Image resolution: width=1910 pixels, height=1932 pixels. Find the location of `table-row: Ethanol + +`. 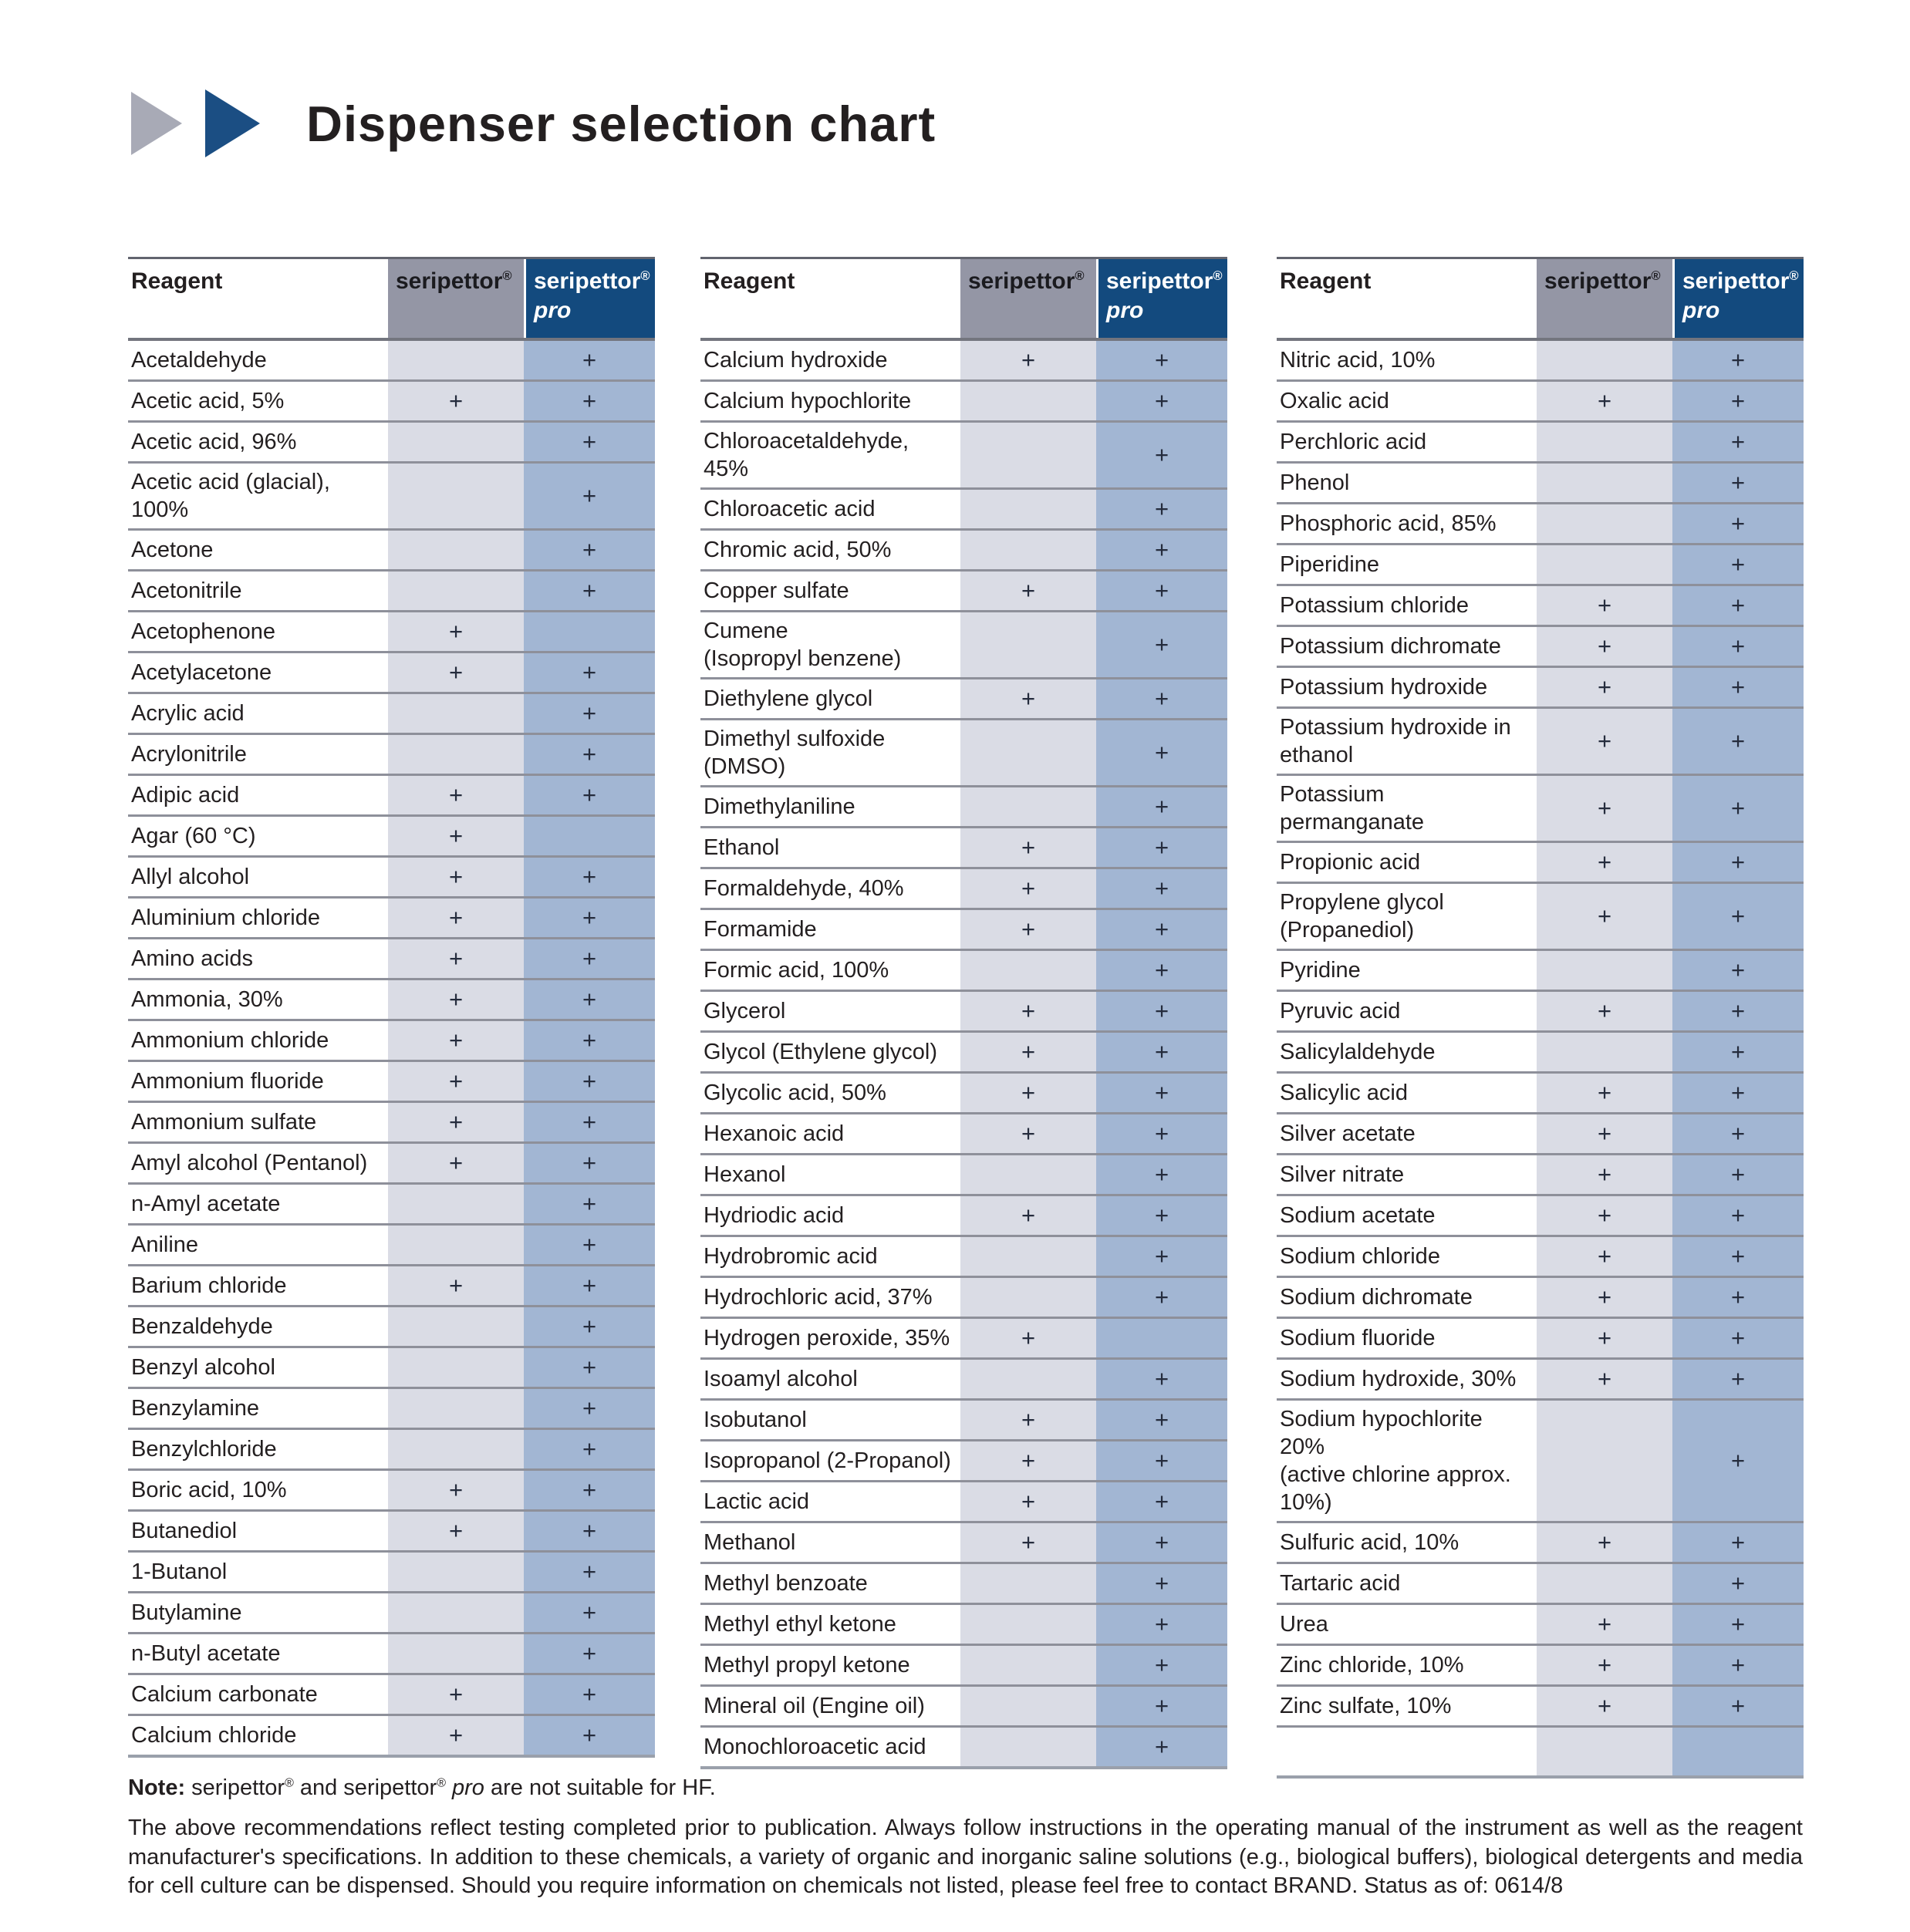

table-row: Ethanol + + is located at coordinates (963, 848).